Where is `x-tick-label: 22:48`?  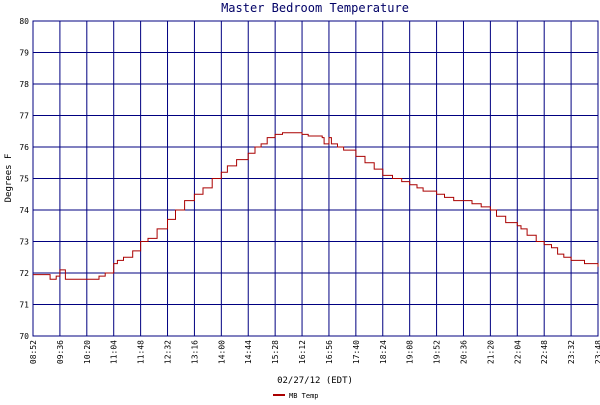 x-tick-label: 22:48 is located at coordinates (544, 352).